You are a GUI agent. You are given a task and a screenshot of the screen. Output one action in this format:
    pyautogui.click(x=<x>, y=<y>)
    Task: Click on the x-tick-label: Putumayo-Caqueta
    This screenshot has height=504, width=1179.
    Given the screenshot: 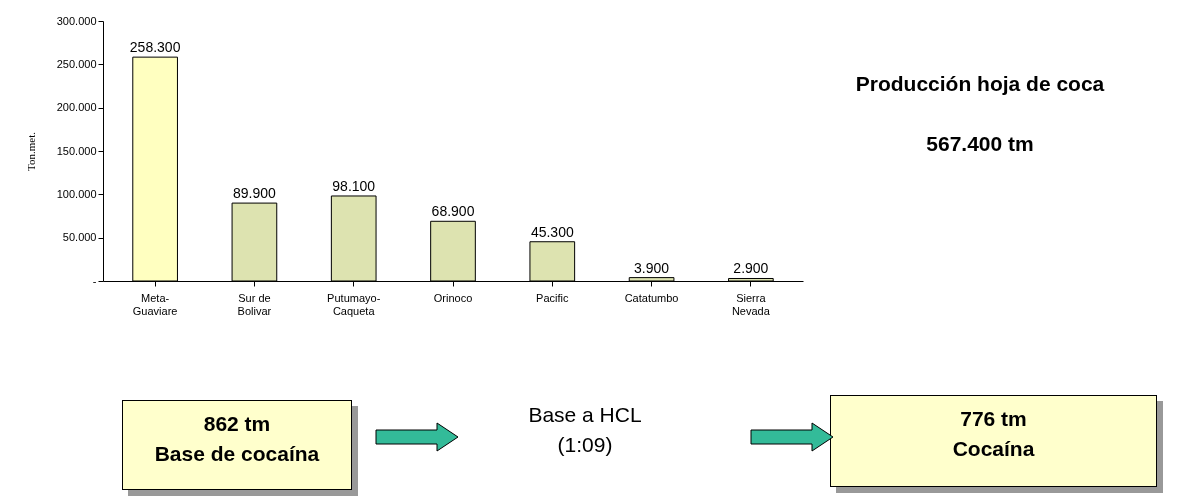 What is the action you would take?
    pyautogui.click(x=354, y=304)
    